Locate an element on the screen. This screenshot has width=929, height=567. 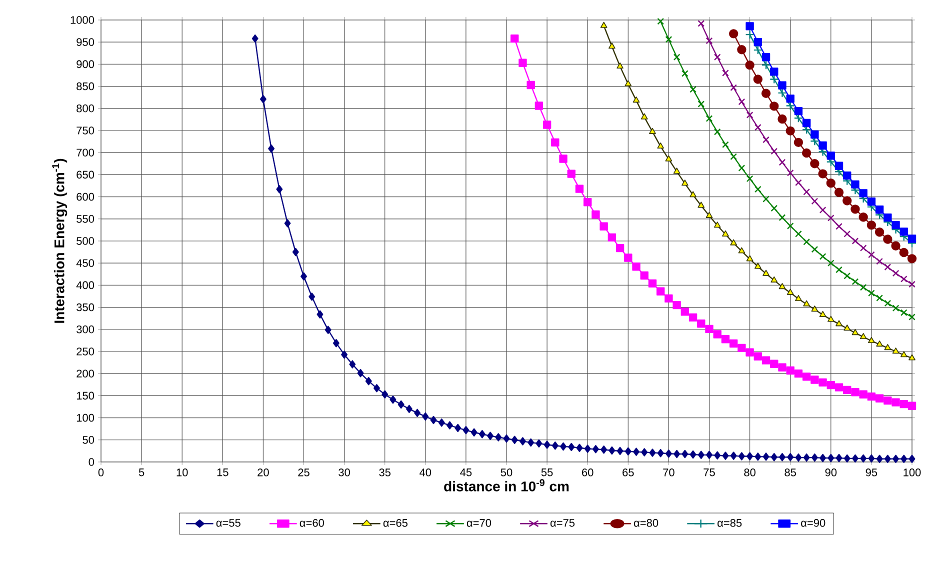
y-tick-label: 300 is located at coordinates (85, 330).